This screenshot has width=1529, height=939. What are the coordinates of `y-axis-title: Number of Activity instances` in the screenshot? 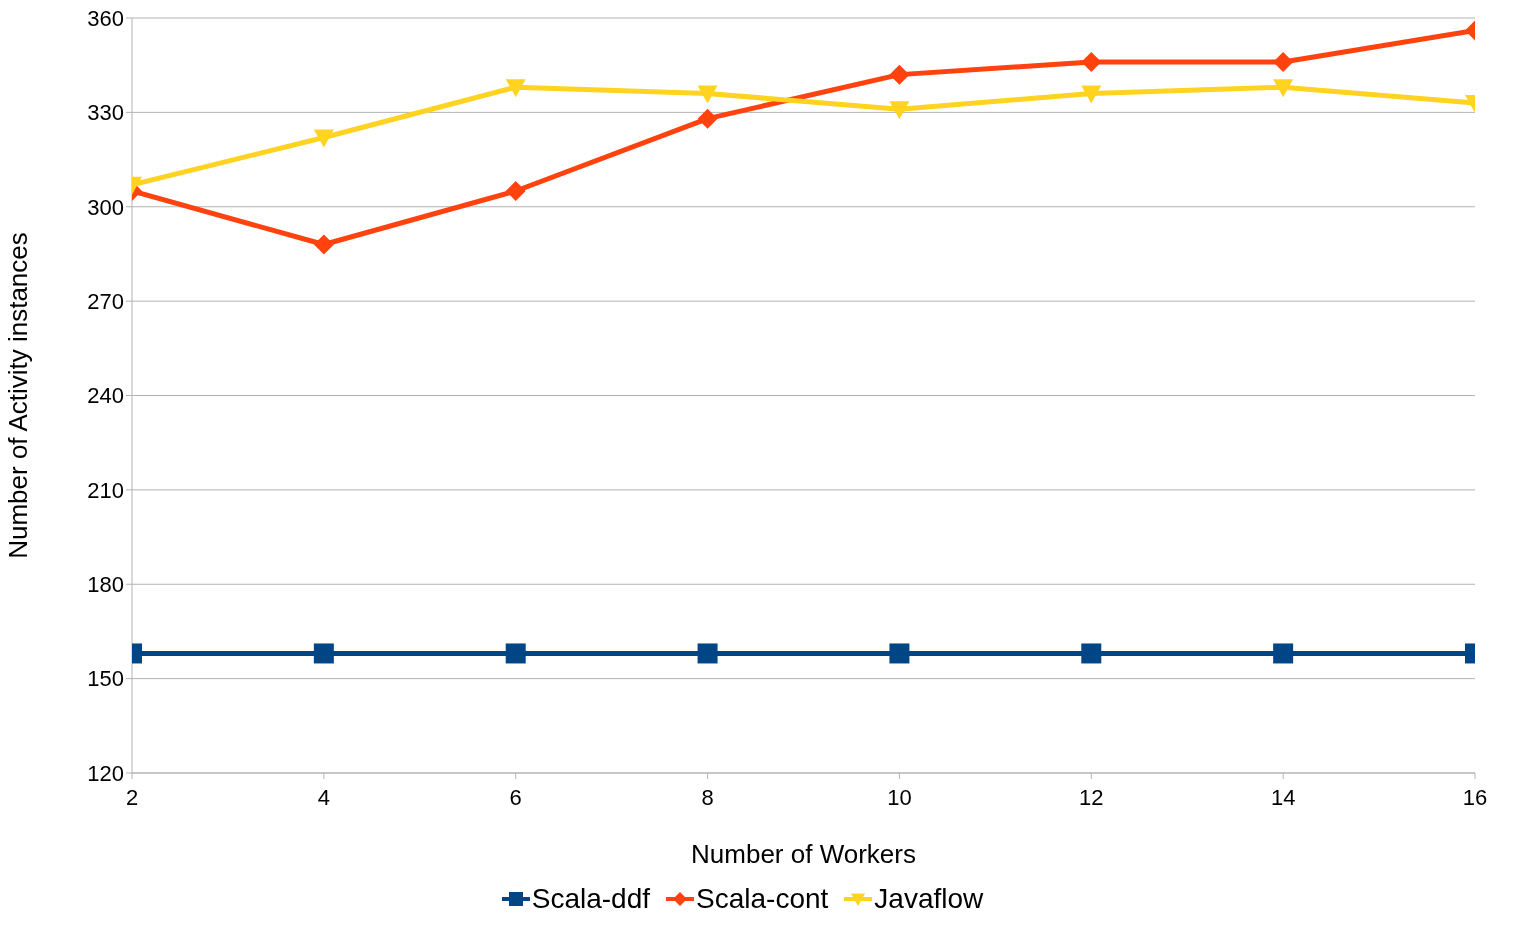 It's located at (18, 395).